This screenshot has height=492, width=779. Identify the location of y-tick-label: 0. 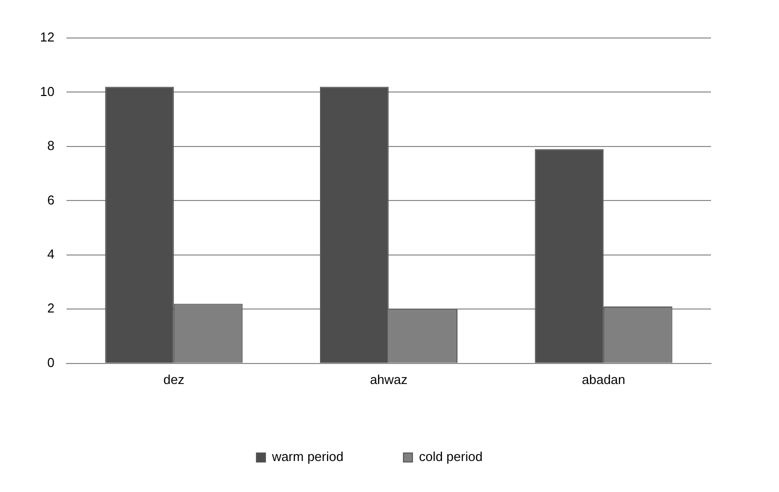
(50, 362).